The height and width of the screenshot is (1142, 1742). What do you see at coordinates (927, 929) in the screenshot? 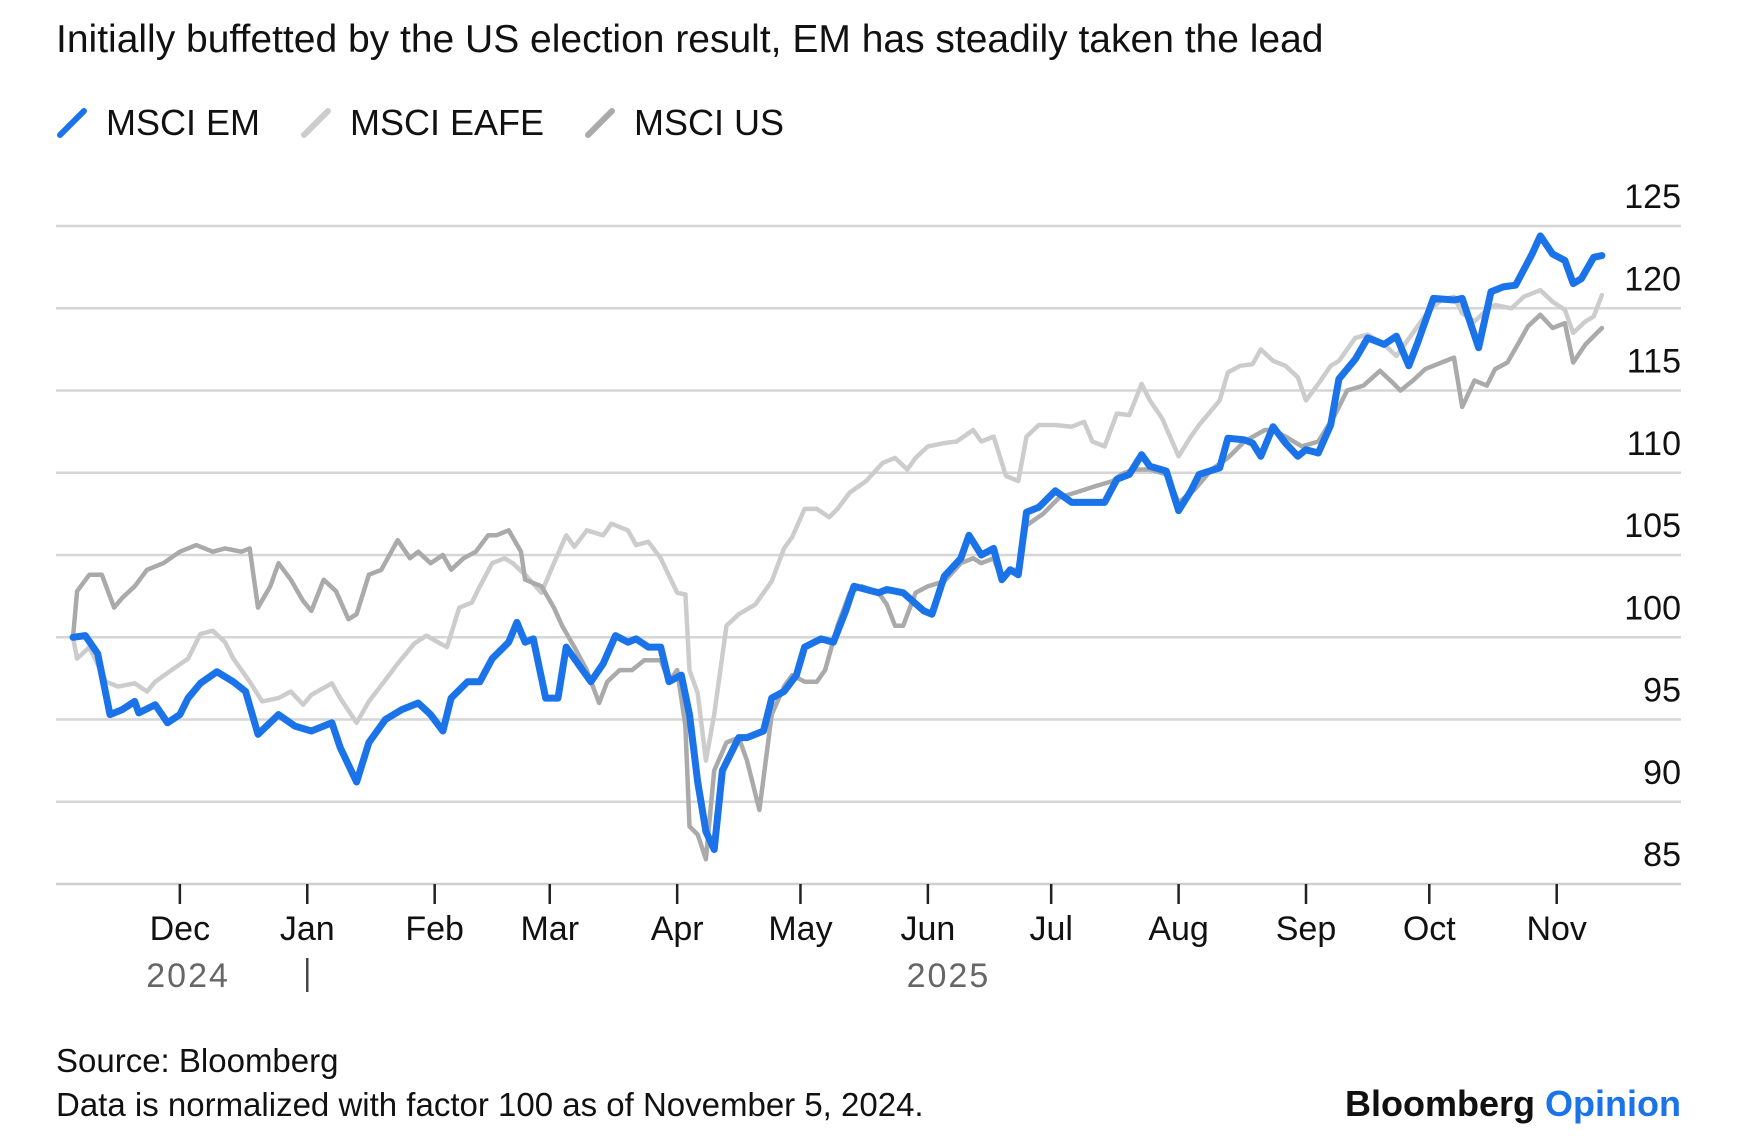
I see `x-tick-label: Jun` at bounding box center [927, 929].